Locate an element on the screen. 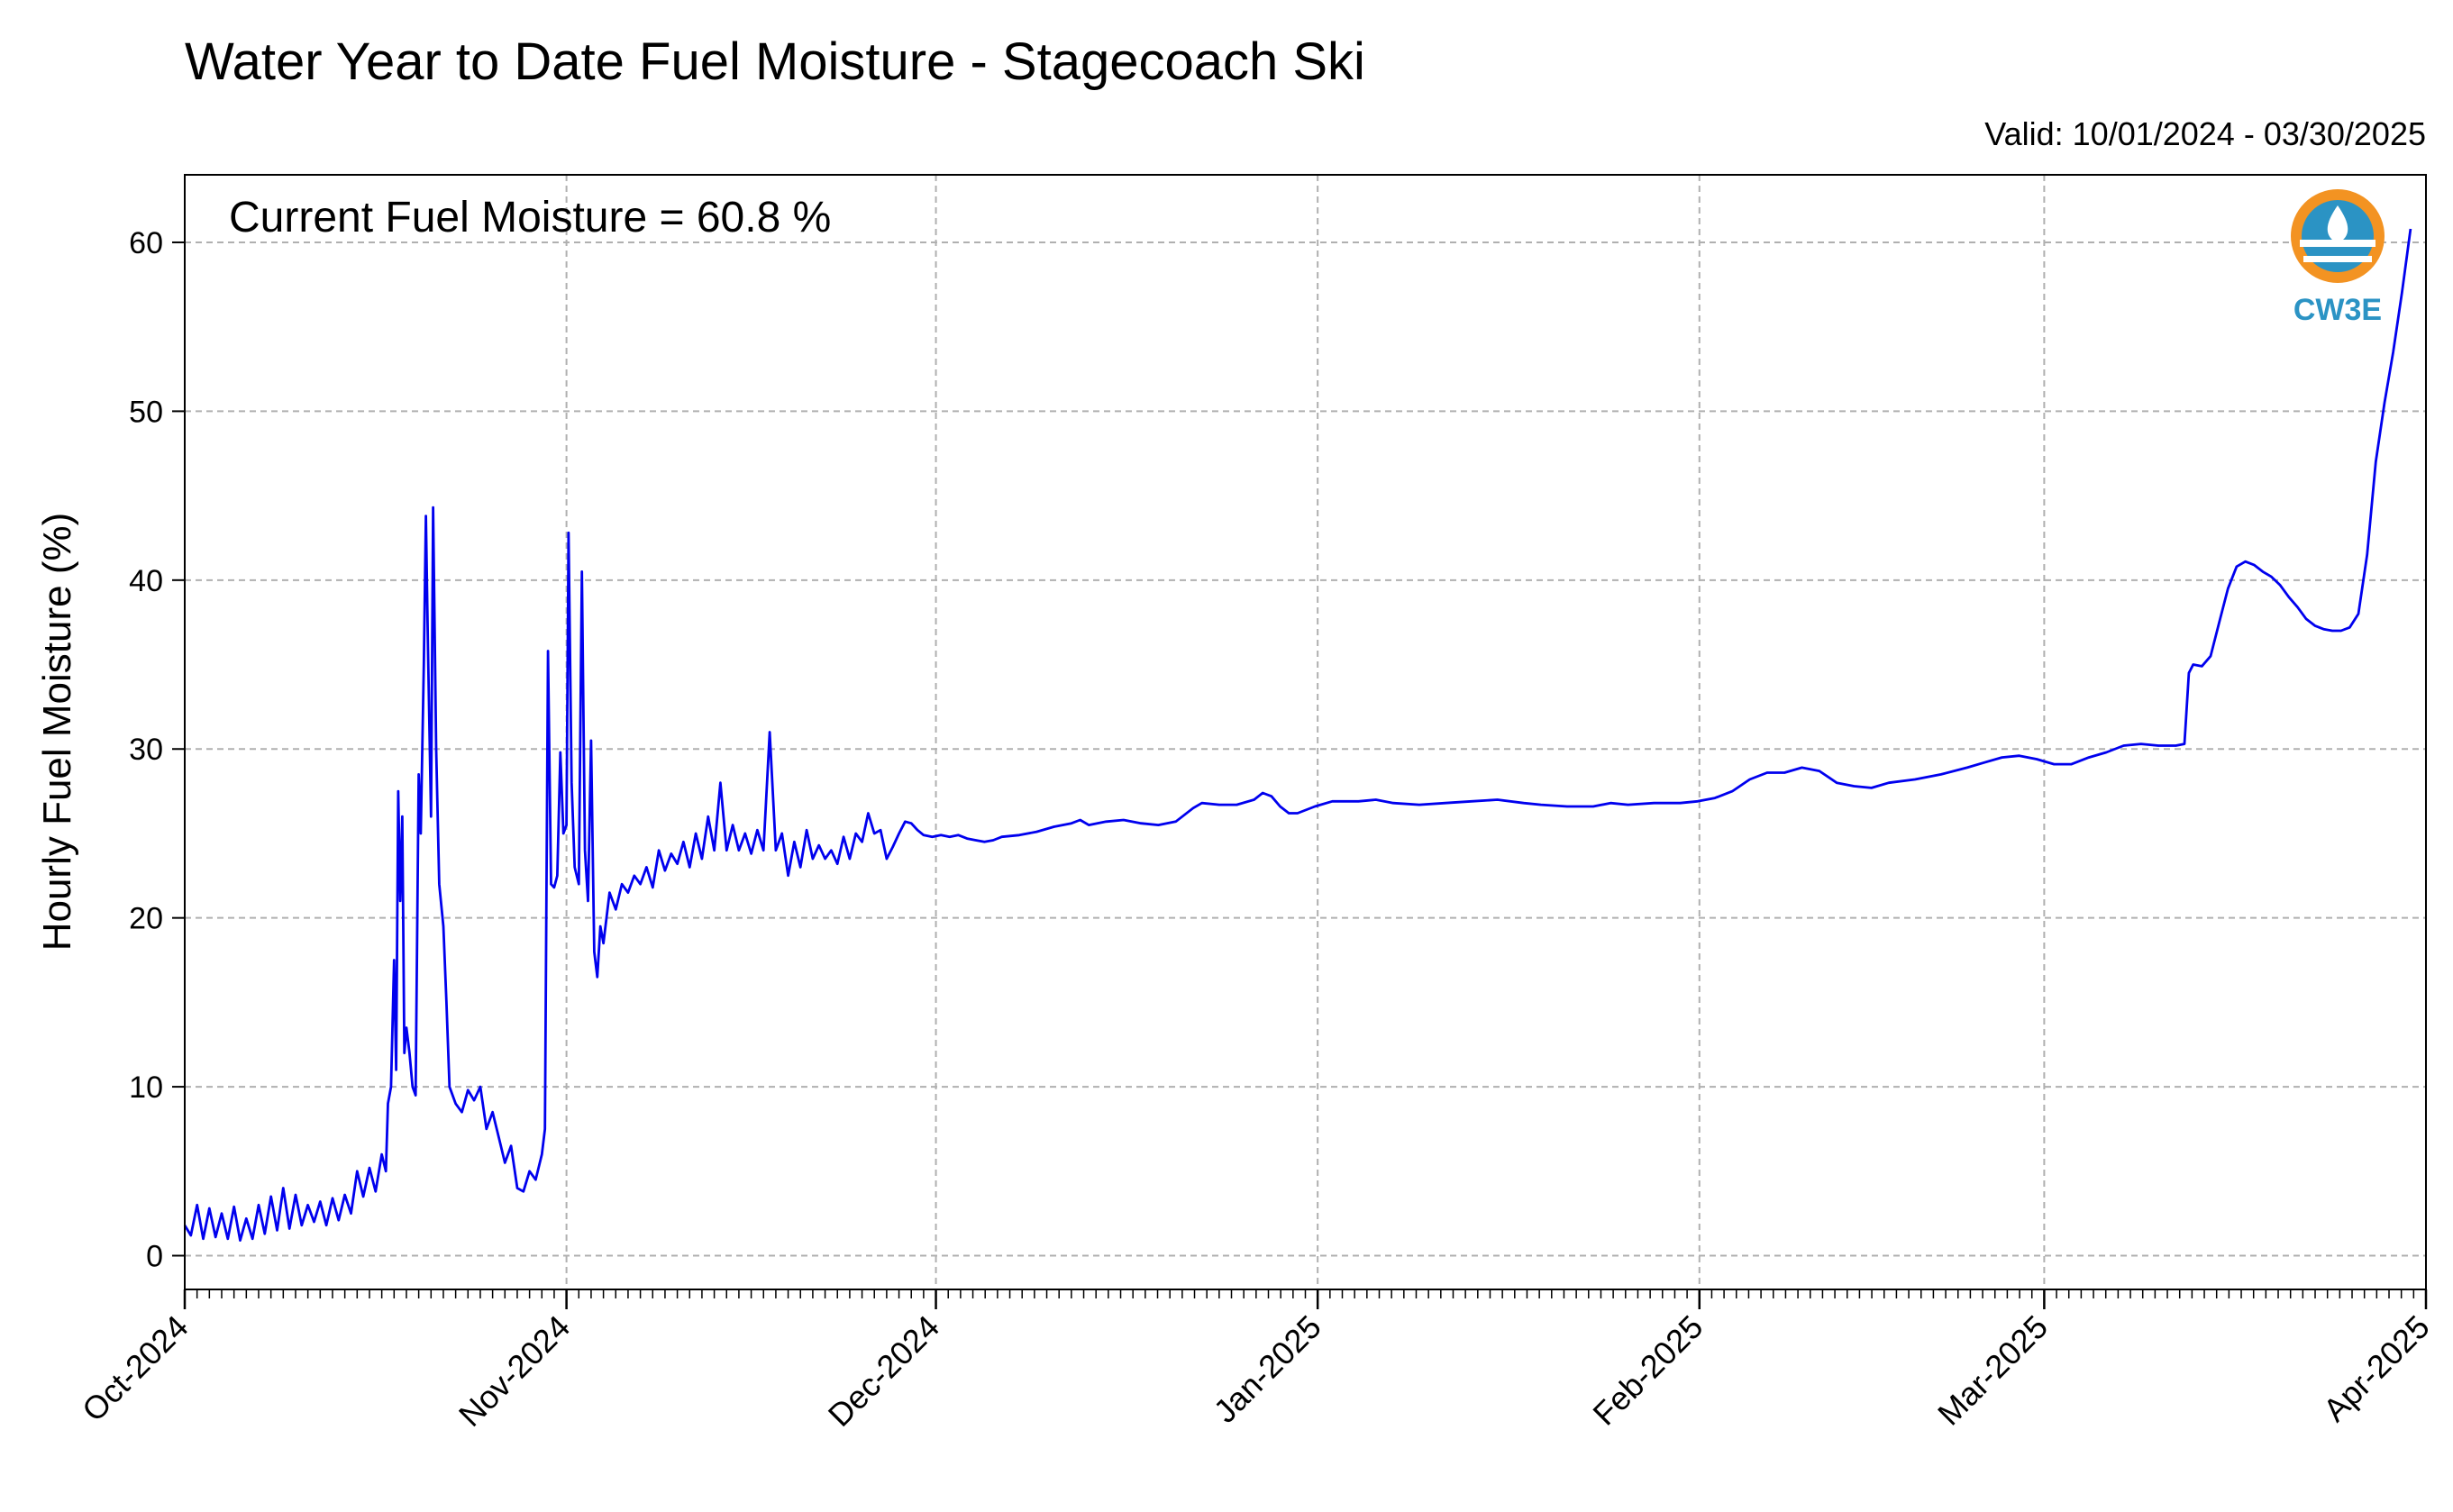 This screenshot has width=2453, height=1512. logo-drop-icon is located at coordinates (2337, 224).